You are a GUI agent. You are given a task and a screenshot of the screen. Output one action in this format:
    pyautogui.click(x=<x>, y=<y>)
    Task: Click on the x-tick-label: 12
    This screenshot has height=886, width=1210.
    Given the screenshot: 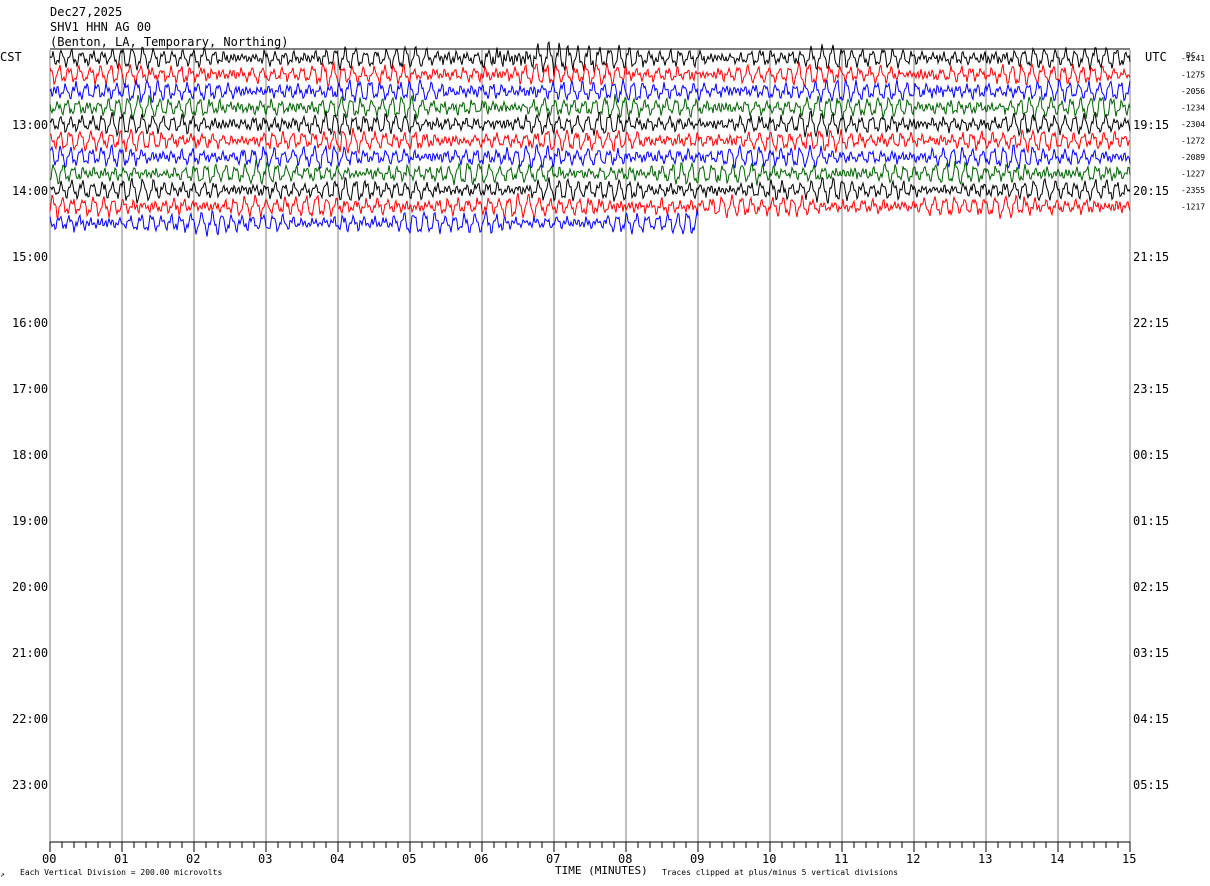 What is the action you would take?
    pyautogui.click(x=913, y=859)
    